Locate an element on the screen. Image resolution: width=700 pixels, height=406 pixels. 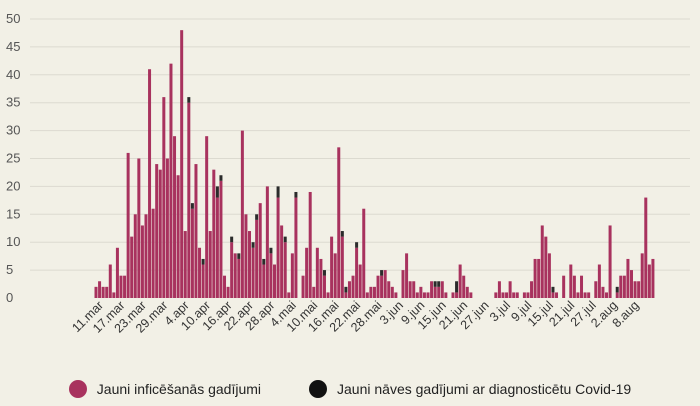
y-tick-label: 5 is located at coordinates (9, 269).